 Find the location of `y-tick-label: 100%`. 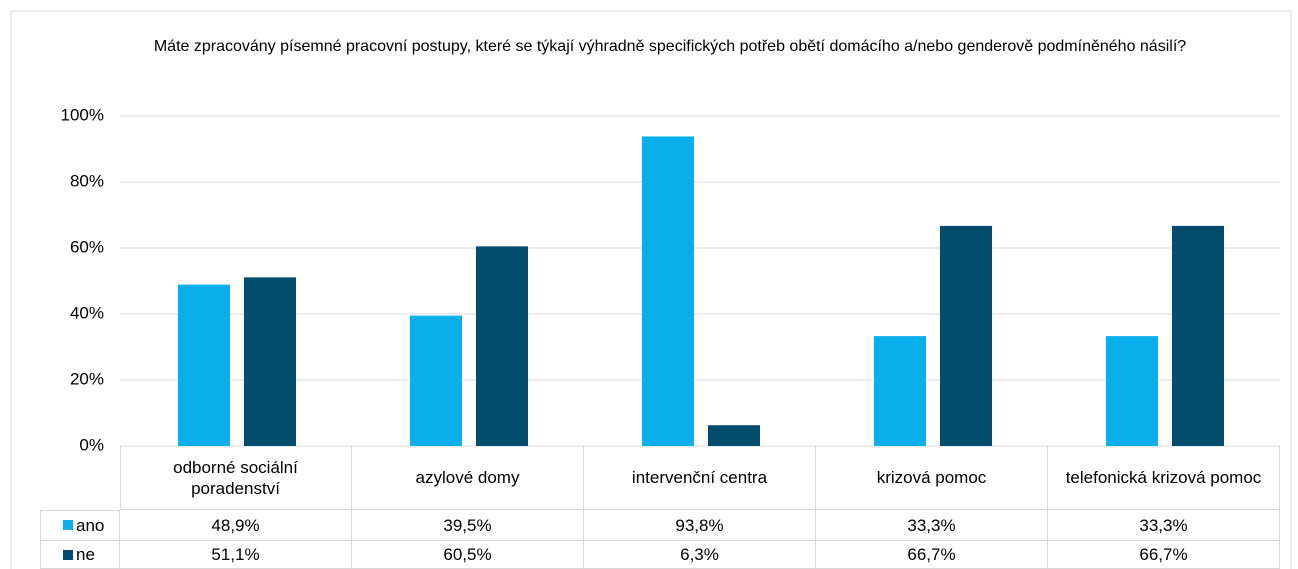

y-tick-label: 100% is located at coordinates (82, 114).